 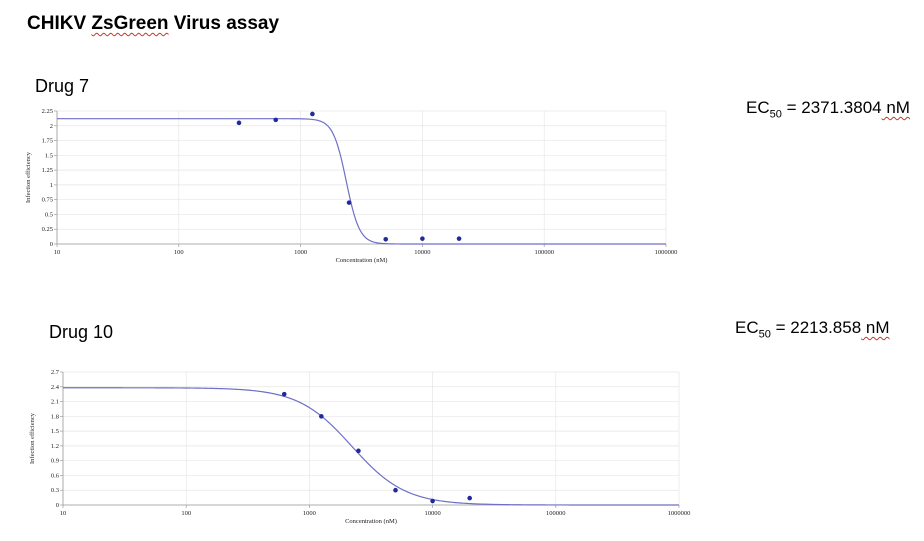 I want to click on y-tick-label: 1.75, so click(x=47, y=141).